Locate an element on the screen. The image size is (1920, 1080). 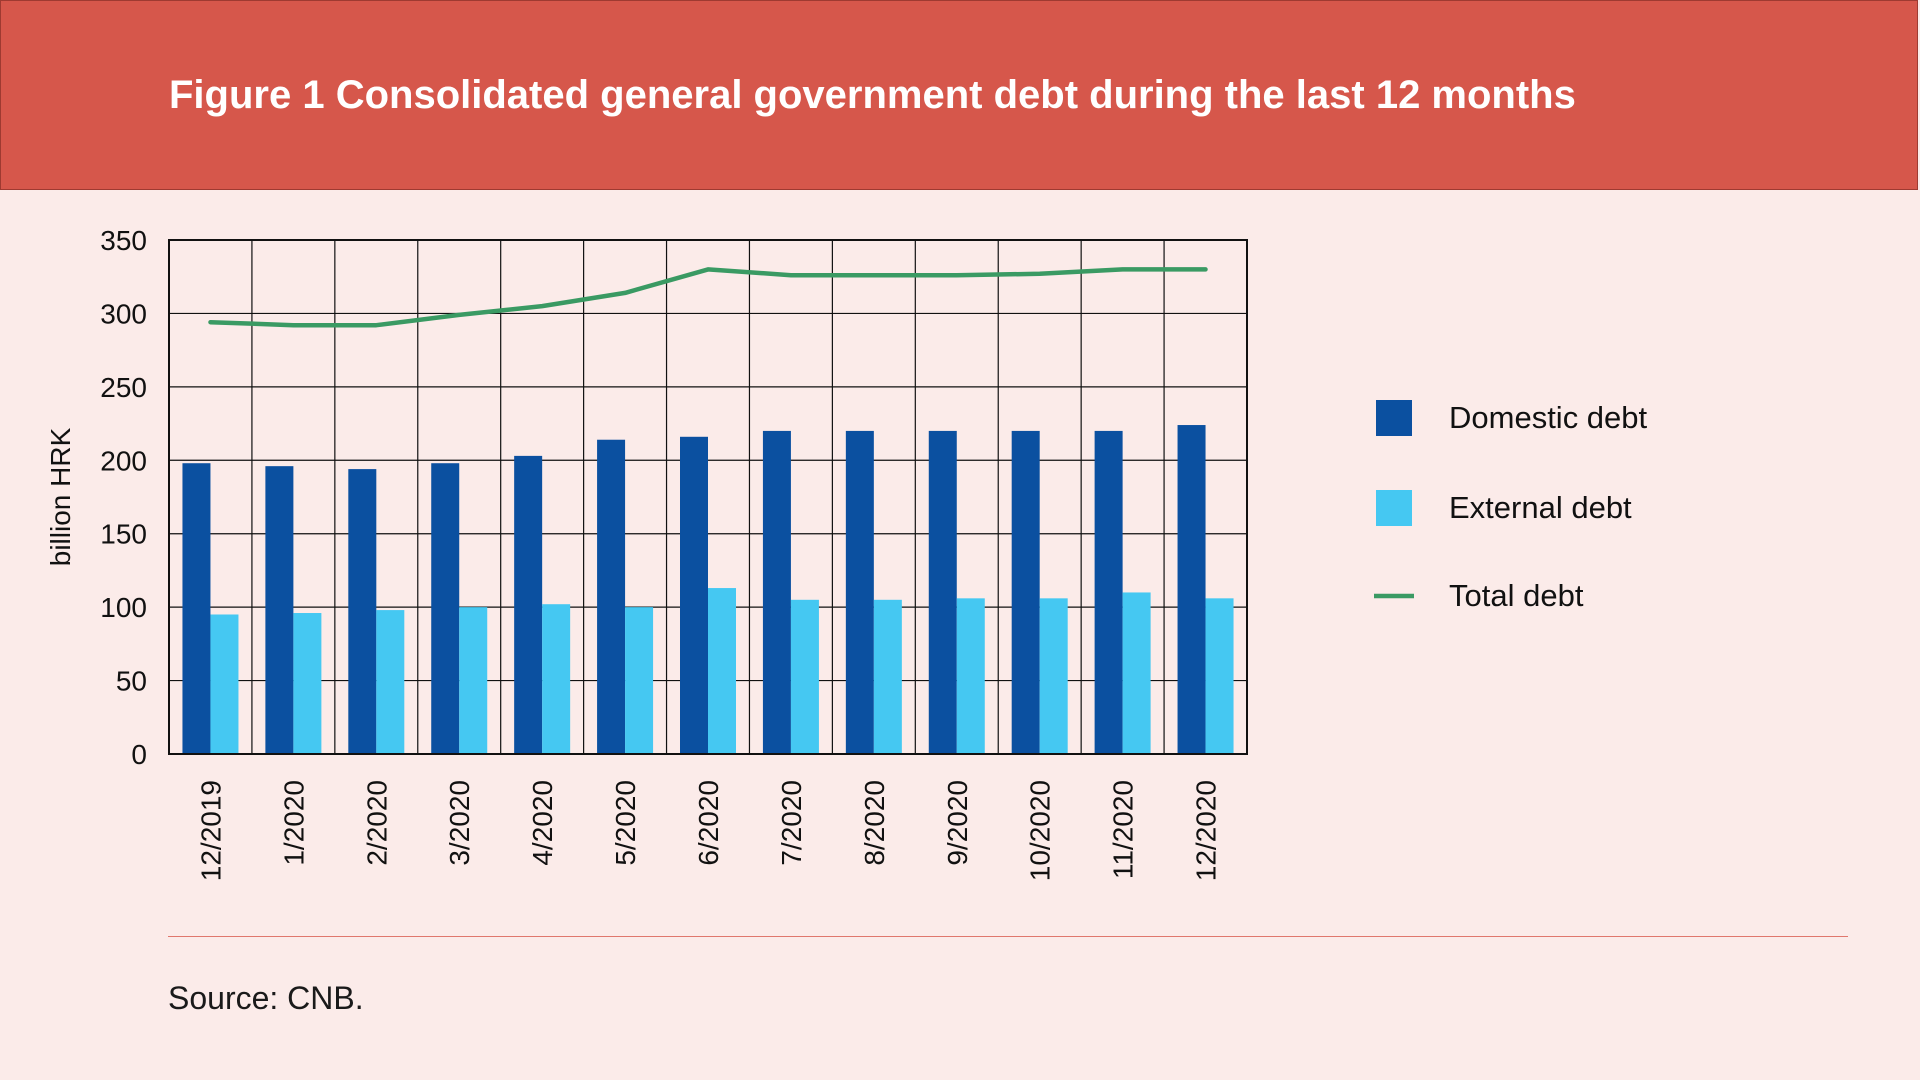
x-tick-label: 1/2020 is located at coordinates (293, 823).